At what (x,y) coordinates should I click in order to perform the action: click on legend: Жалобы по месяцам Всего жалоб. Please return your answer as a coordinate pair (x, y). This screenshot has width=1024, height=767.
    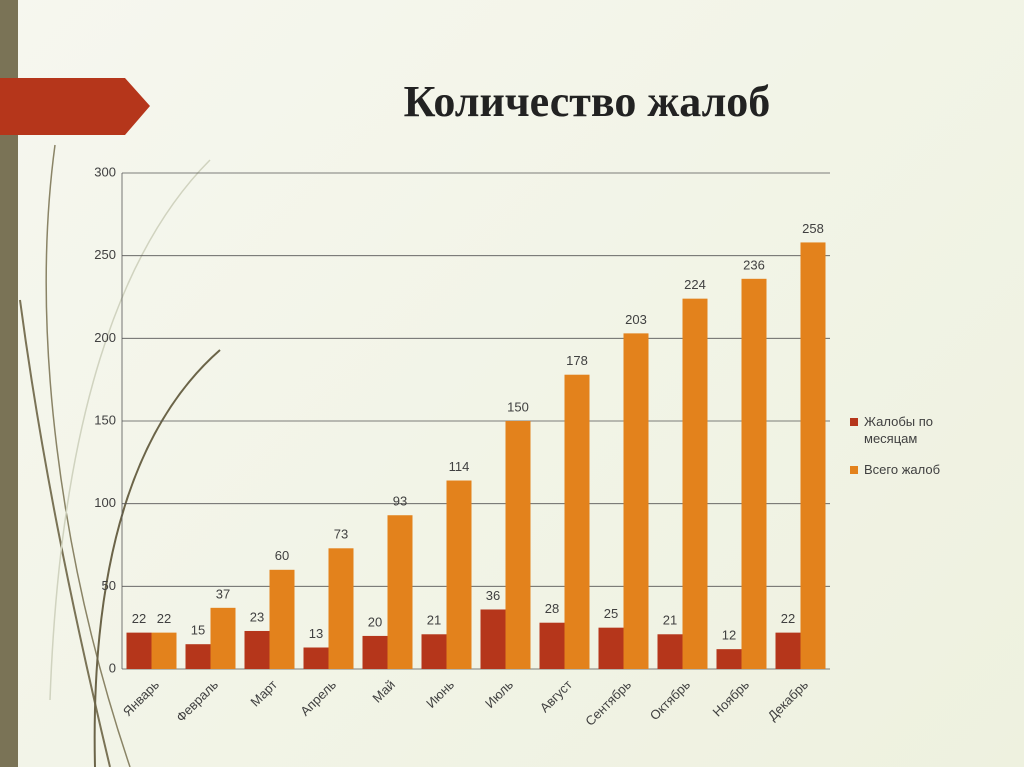
    Looking at the image, I should click on (910, 452).